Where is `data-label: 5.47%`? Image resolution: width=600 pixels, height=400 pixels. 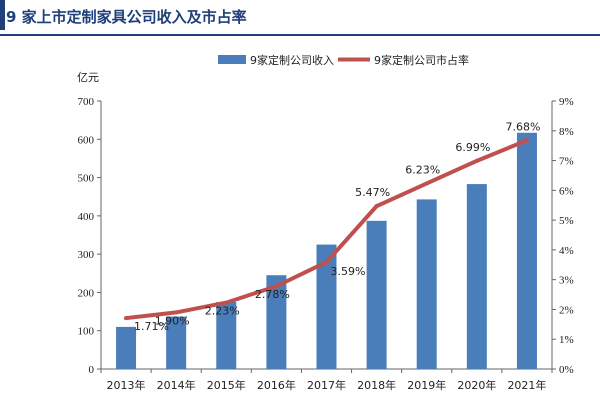 data-label: 5.47% is located at coordinates (372, 192).